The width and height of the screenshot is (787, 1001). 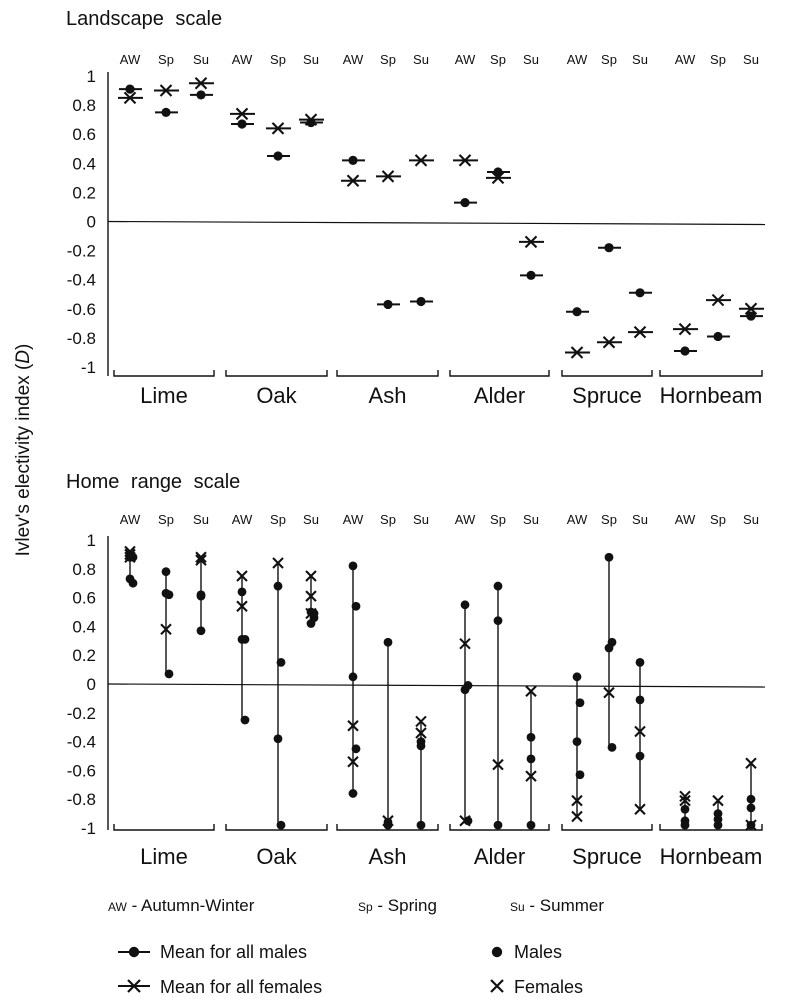 What do you see at coordinates (81, 742) in the screenshot?
I see `home-range-ytick-7: -0.4` at bounding box center [81, 742].